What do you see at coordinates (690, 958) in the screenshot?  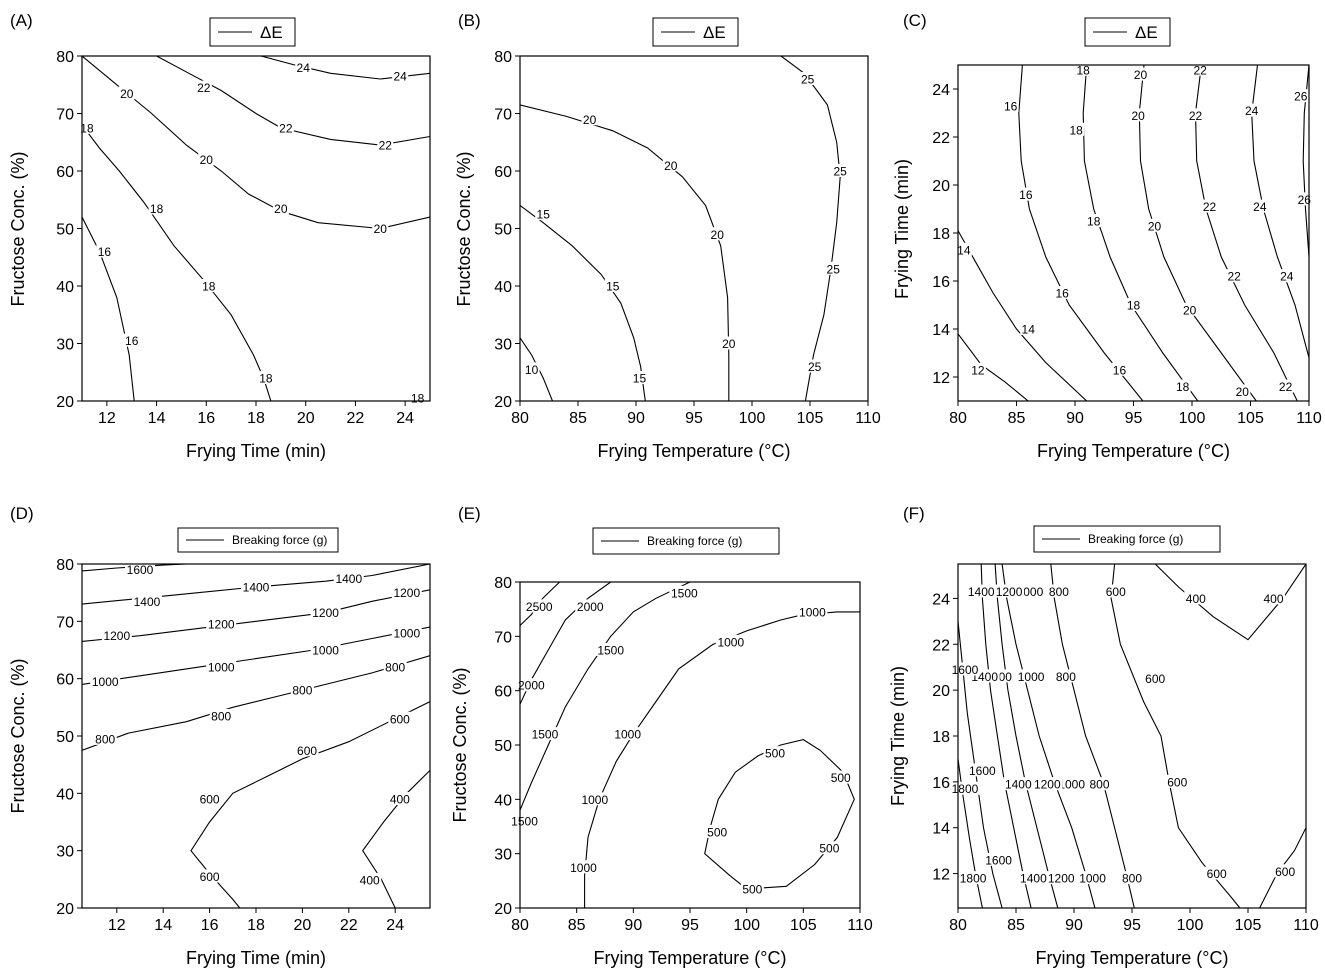 I see `x-axis-label: Frying Temperature (°C)` at bounding box center [690, 958].